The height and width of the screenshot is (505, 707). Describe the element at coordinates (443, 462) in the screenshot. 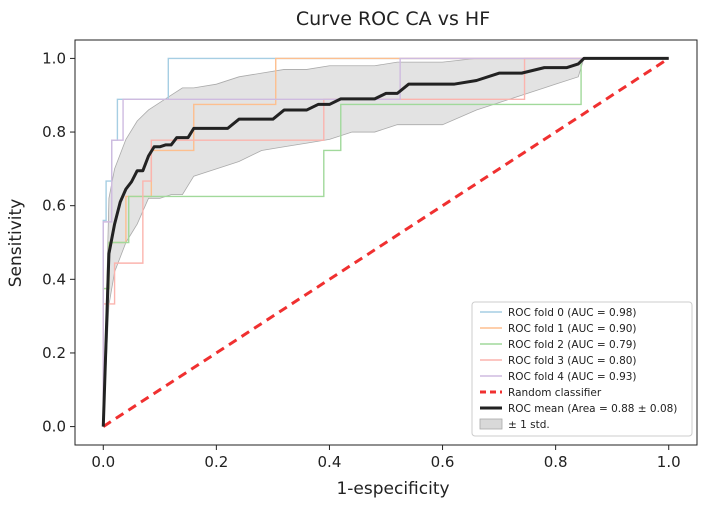

I see `x-tick-label: 0.6` at that location.